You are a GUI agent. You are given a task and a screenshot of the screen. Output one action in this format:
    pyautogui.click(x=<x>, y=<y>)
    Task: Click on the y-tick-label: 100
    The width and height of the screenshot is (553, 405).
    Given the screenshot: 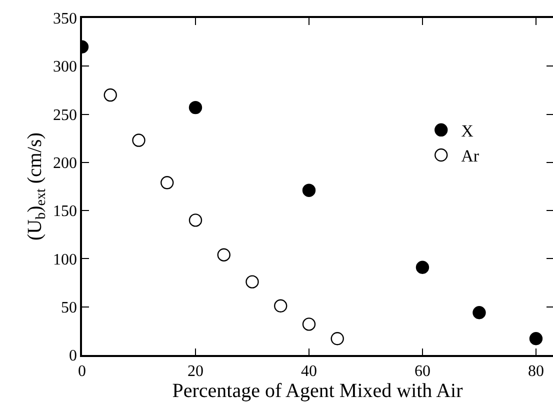 What is the action you would take?
    pyautogui.click(x=65, y=259)
    